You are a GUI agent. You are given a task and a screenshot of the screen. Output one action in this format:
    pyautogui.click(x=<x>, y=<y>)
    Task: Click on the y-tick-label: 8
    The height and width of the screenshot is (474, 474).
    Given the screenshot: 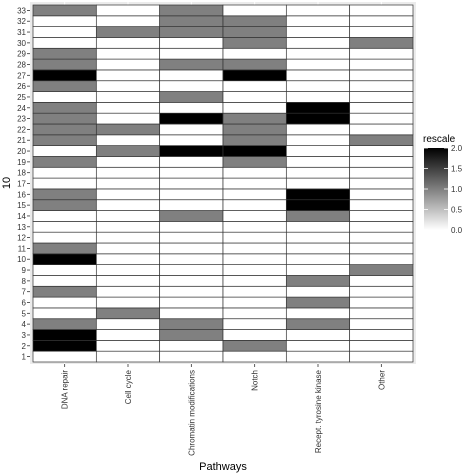 What is the action you would take?
    pyautogui.click(x=24, y=281)
    